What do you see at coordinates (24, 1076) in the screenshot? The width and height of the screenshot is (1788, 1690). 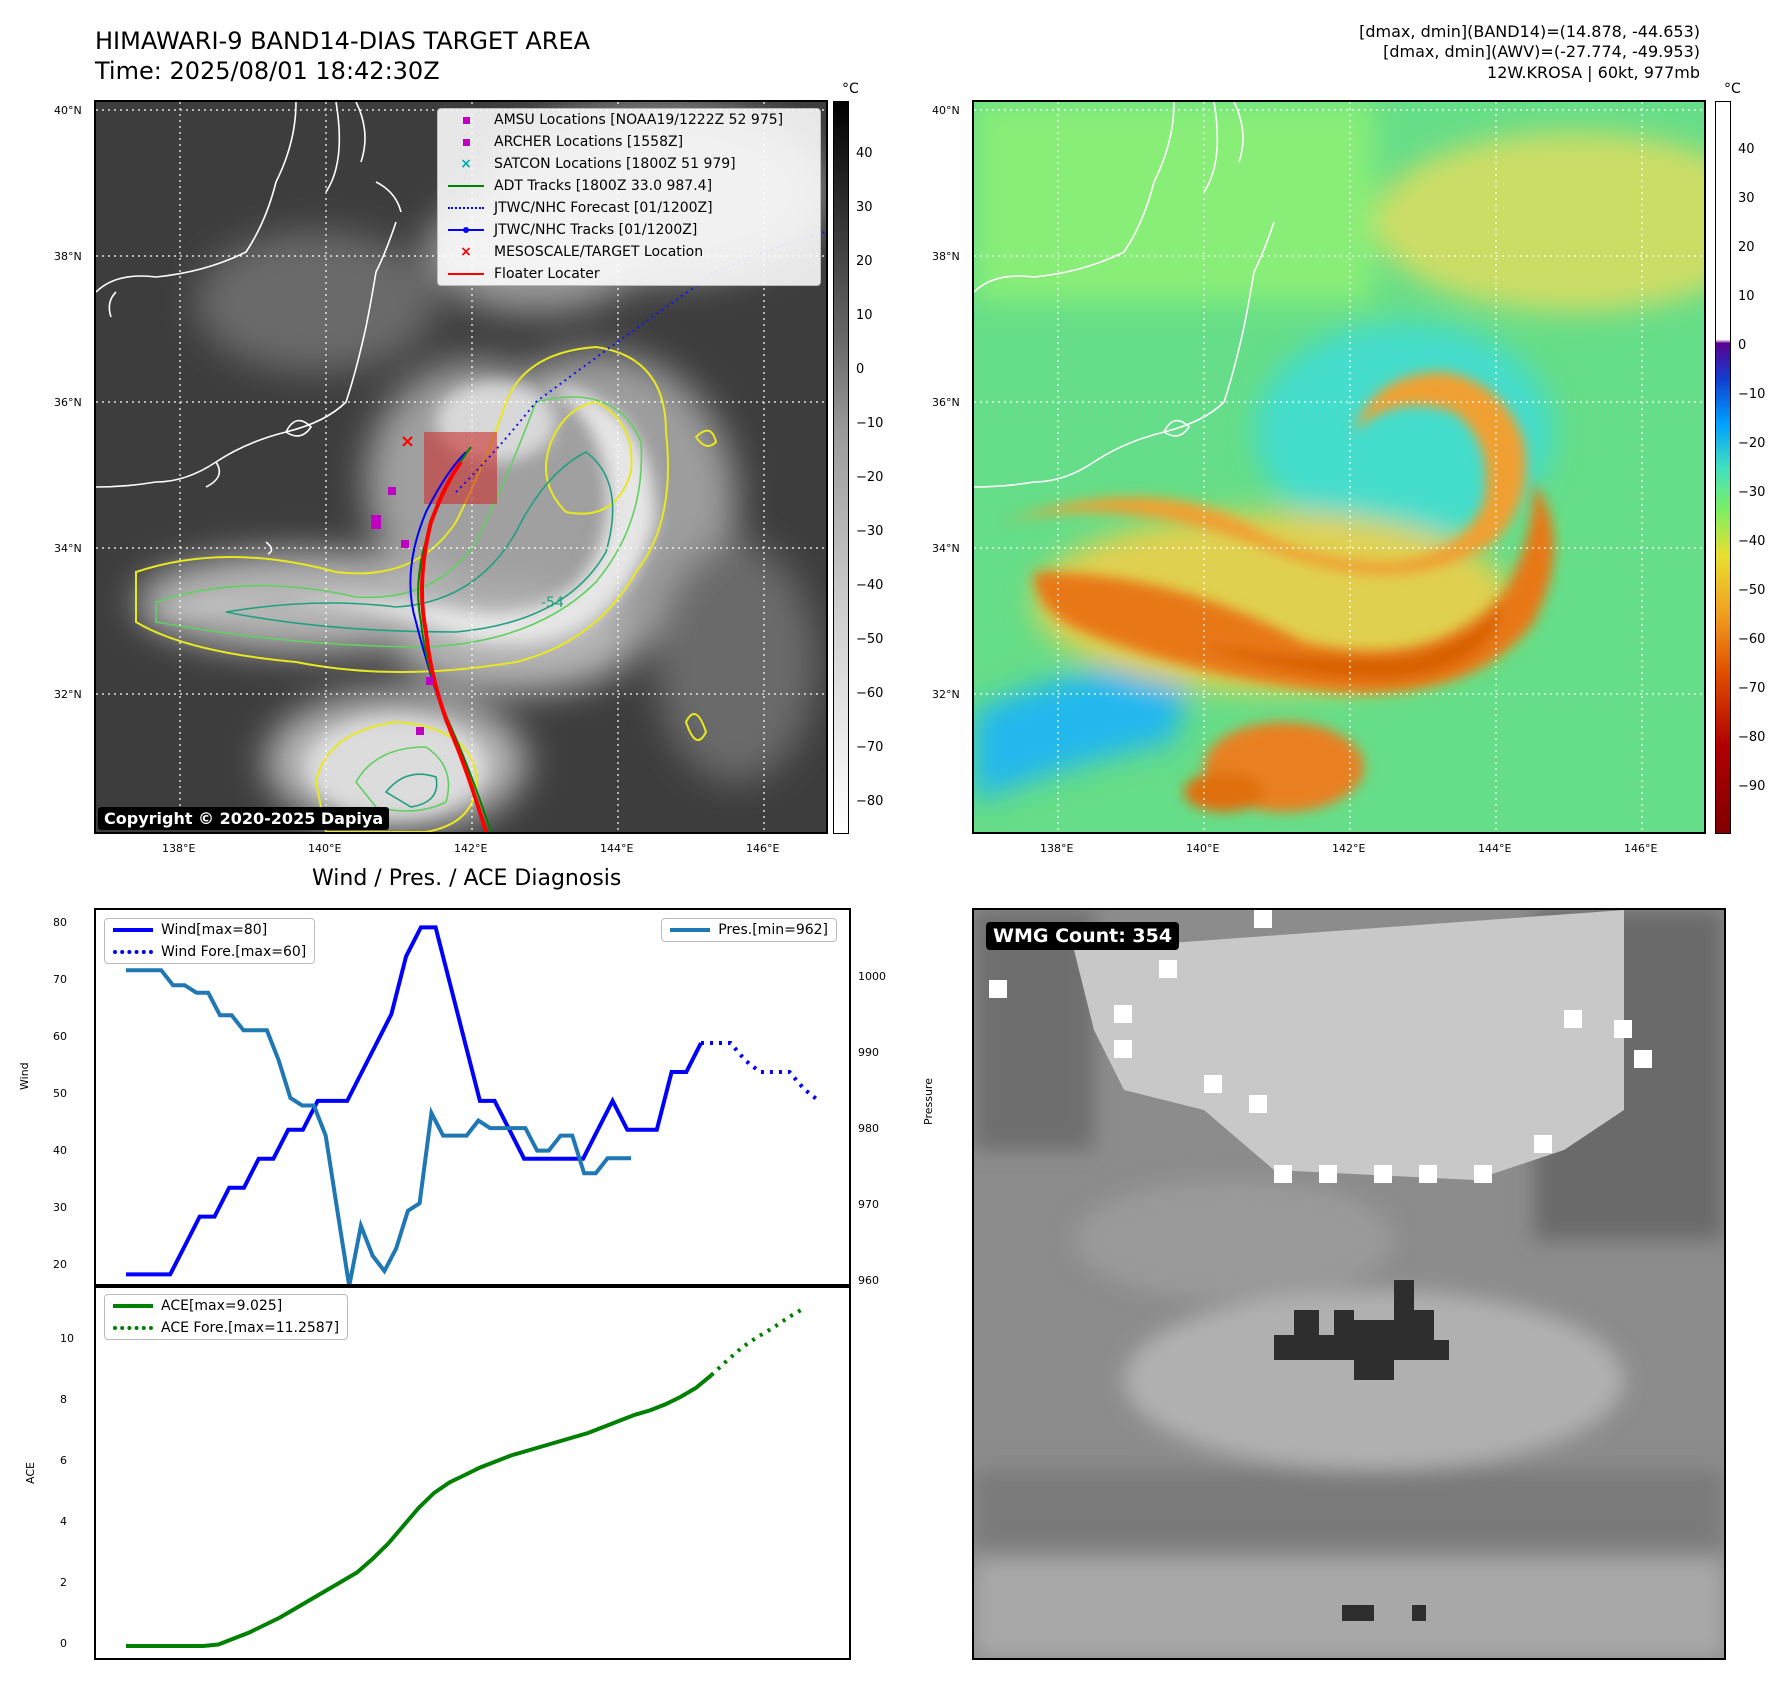 I see `wind-axis-label: Wind` at bounding box center [24, 1076].